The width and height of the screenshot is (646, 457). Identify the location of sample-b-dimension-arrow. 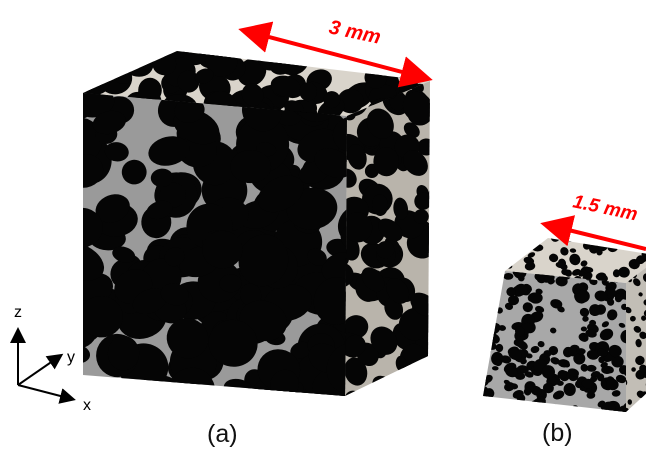
(593, 233).